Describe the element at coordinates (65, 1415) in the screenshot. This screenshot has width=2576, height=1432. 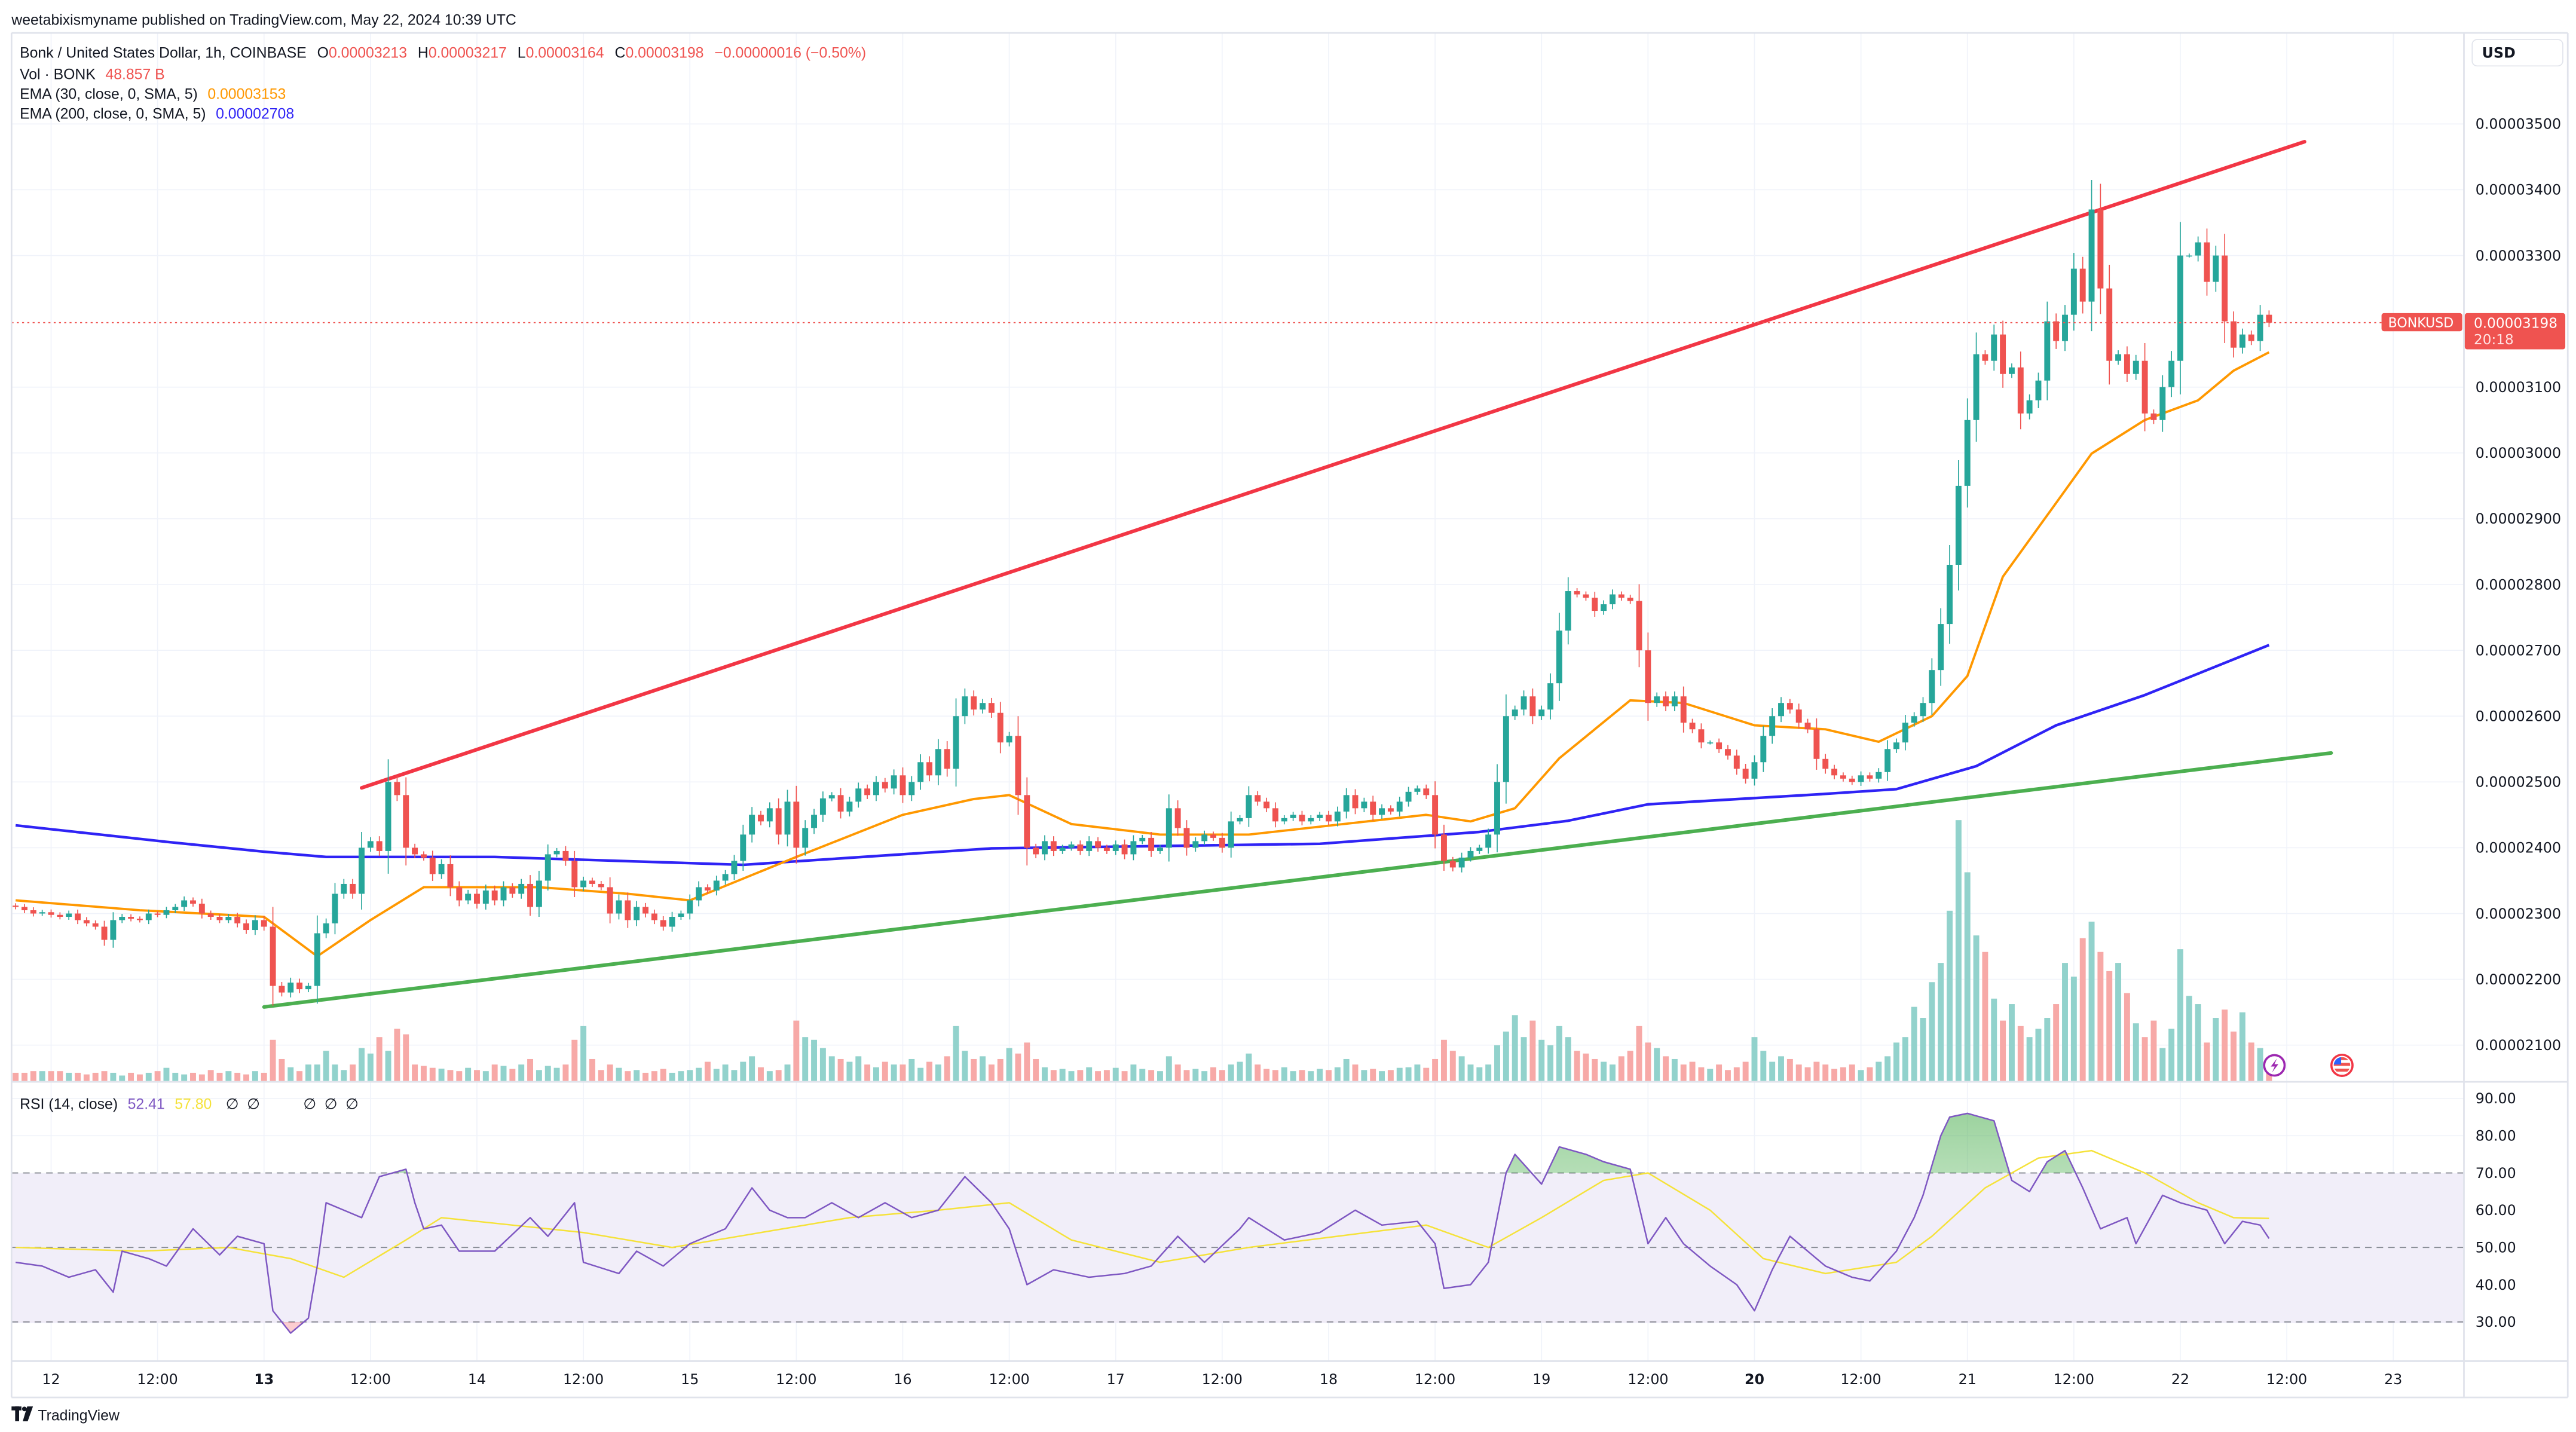
I see `tradingview-logo: TradingView` at that location.